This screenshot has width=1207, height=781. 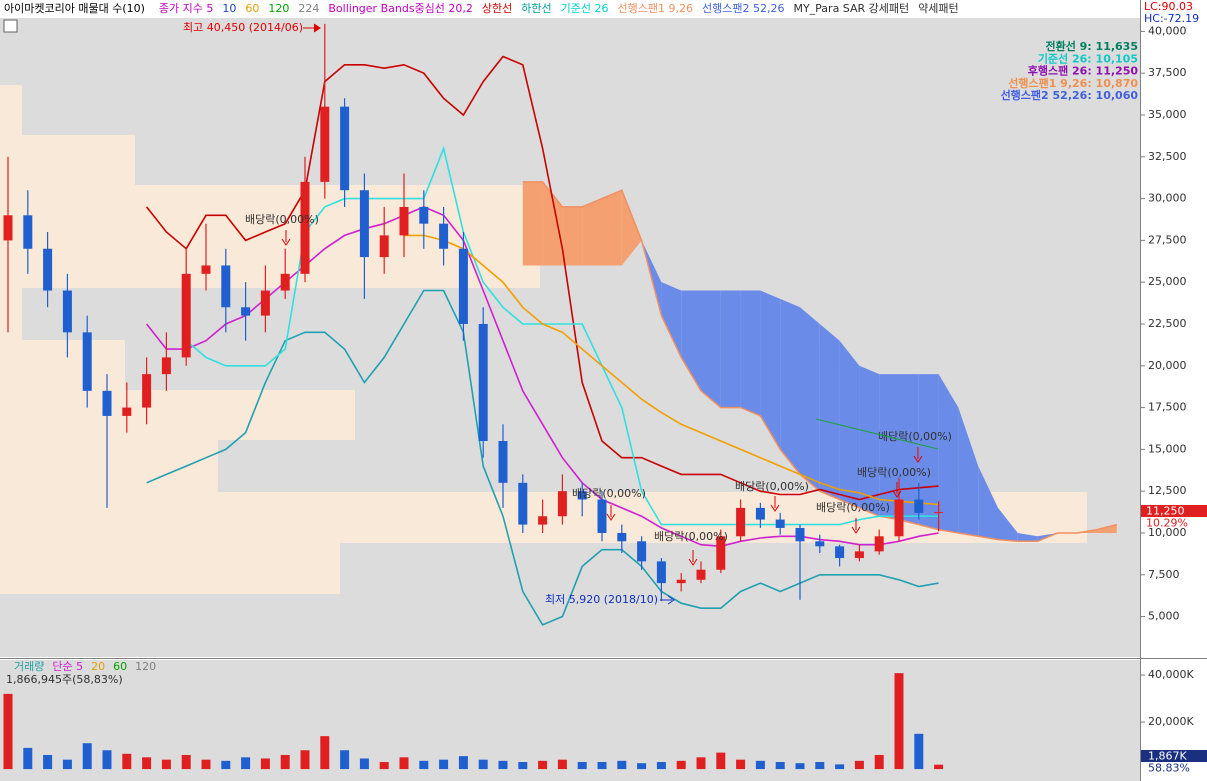 What do you see at coordinates (1167, 490) in the screenshot?
I see `y-tick-label: 12,500` at bounding box center [1167, 490].